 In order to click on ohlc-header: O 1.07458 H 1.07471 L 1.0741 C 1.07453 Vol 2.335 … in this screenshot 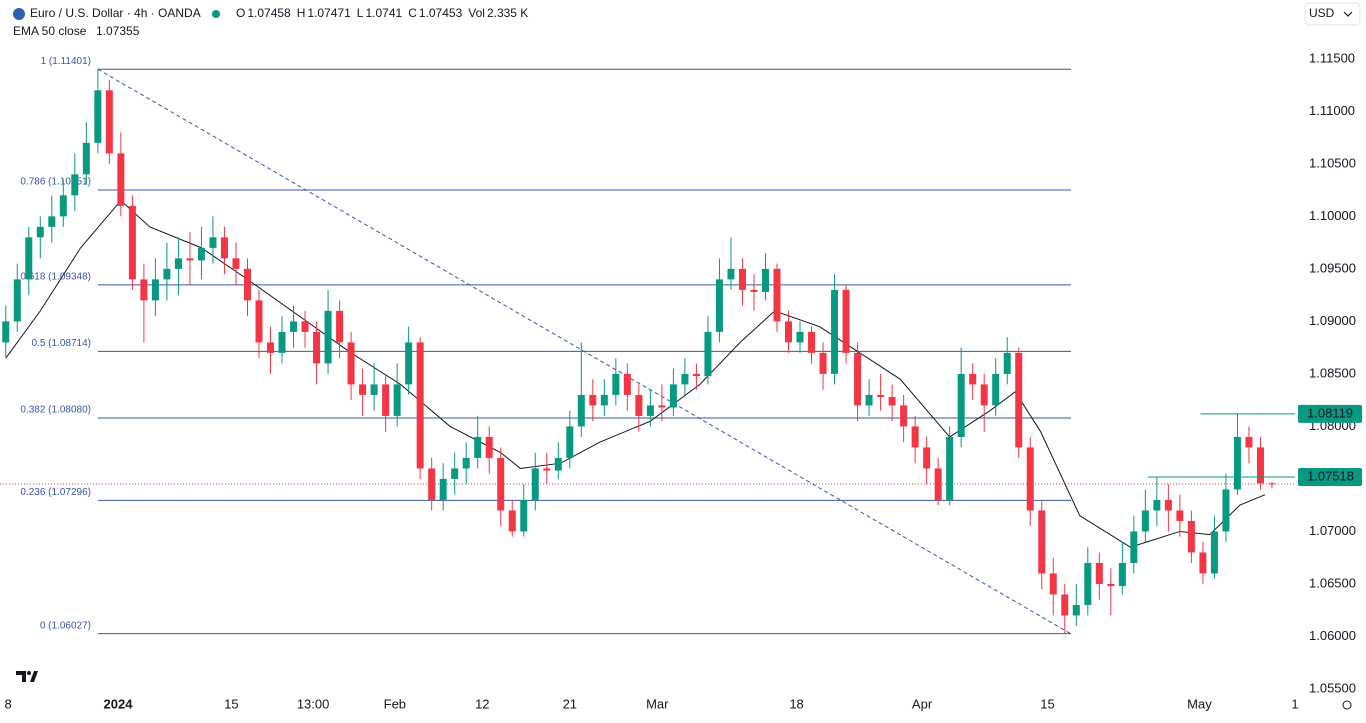, I will do `click(382, 13)`.